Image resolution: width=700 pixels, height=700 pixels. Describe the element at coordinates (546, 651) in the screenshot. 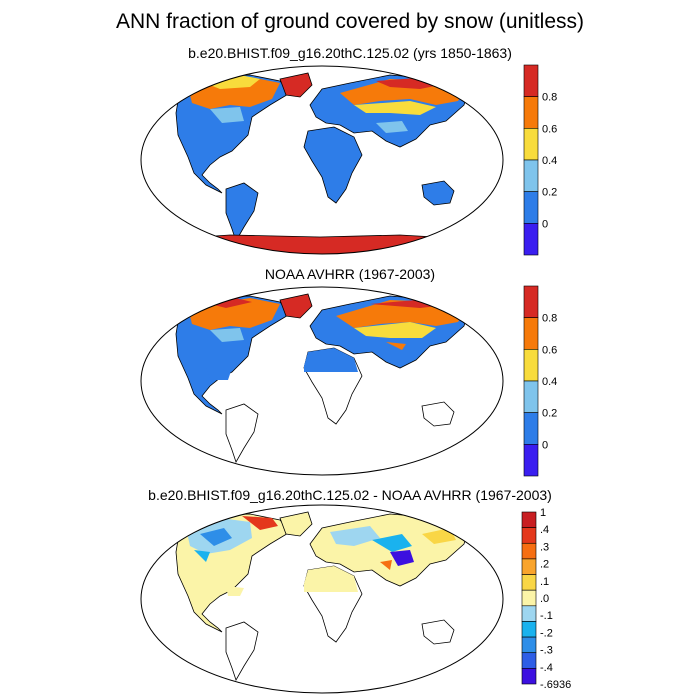

I see `colorbar-tick-label: -.3` at that location.